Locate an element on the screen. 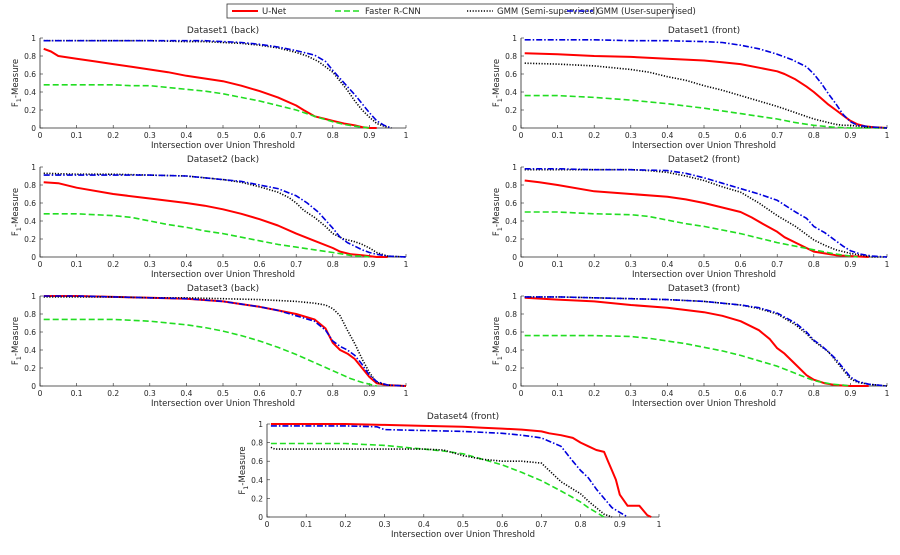 Image resolution: width=900 pixels, height=555 pixels. legend-box is located at coordinates (450, 11).